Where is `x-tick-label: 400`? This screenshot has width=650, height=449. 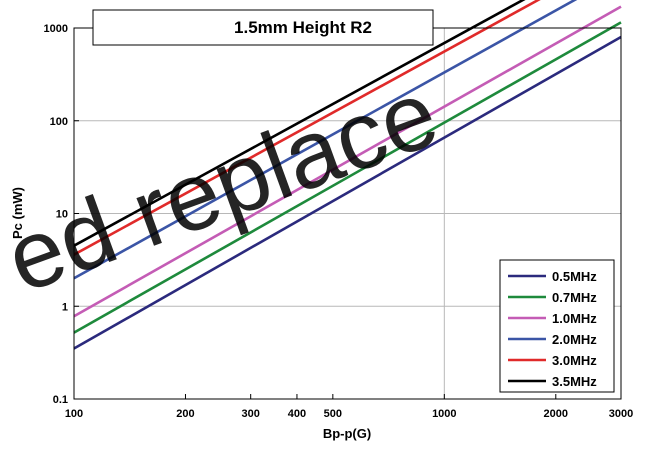
x-tick-label: 400 is located at coordinates (297, 414).